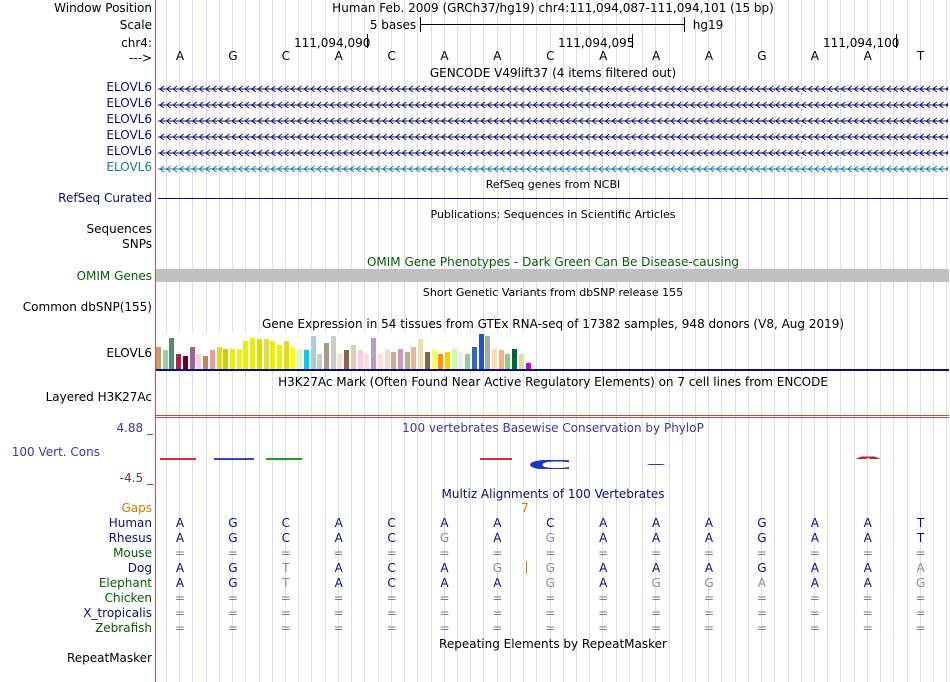 The height and width of the screenshot is (682, 950). What do you see at coordinates (553, 198) in the screenshot?
I see `refseq-gene-line` at bounding box center [553, 198].